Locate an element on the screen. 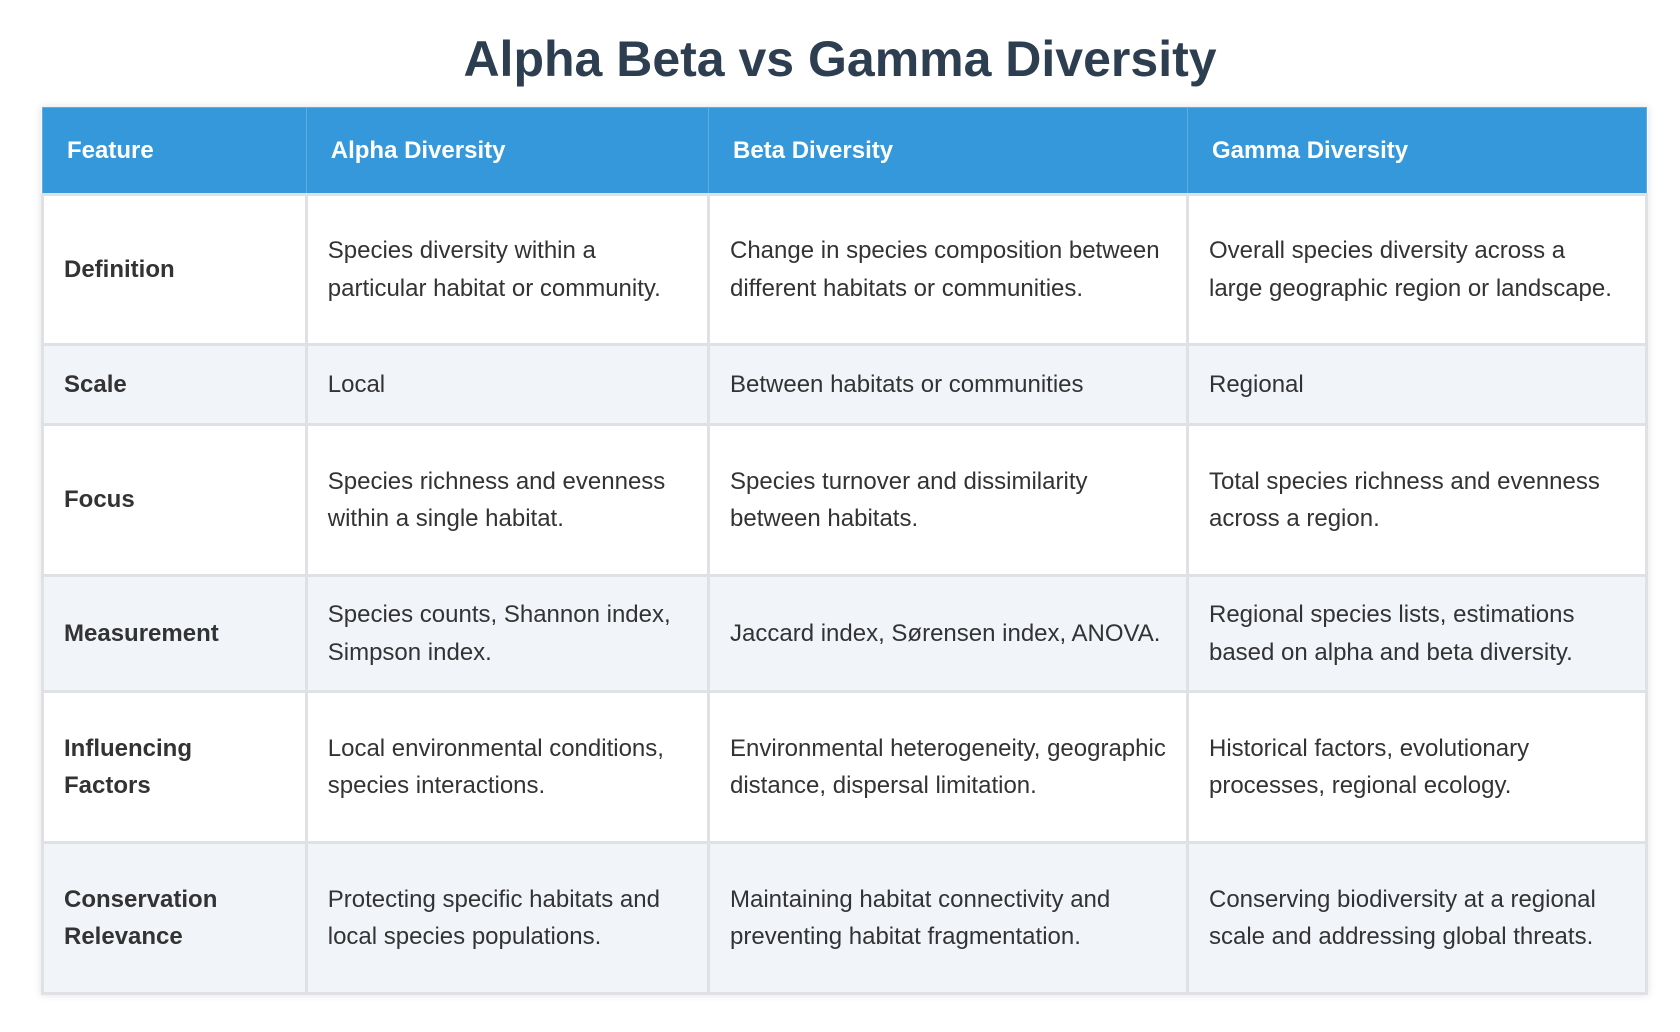 The image size is (1680, 1032). feature-cell: Definition is located at coordinates (174, 269).